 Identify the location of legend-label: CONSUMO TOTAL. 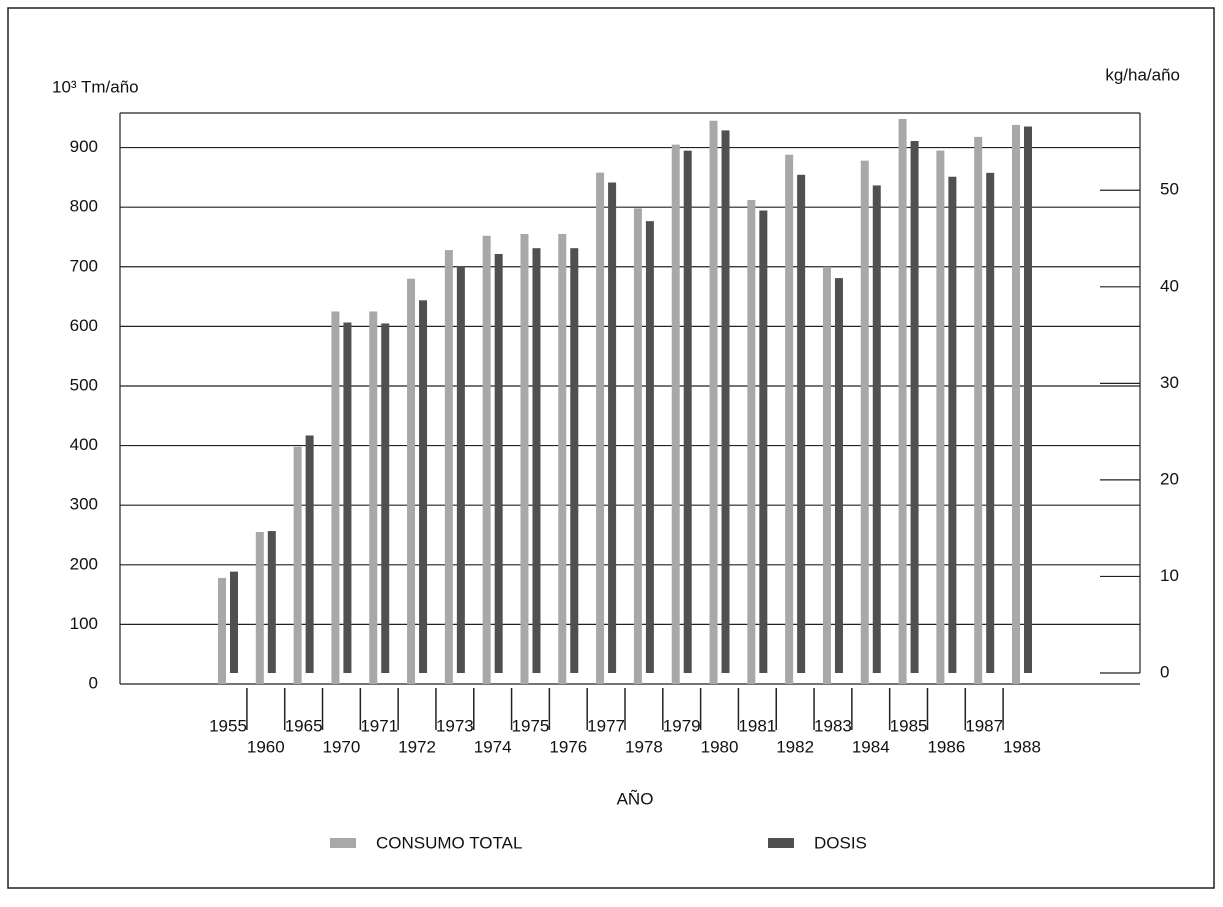
(449, 842).